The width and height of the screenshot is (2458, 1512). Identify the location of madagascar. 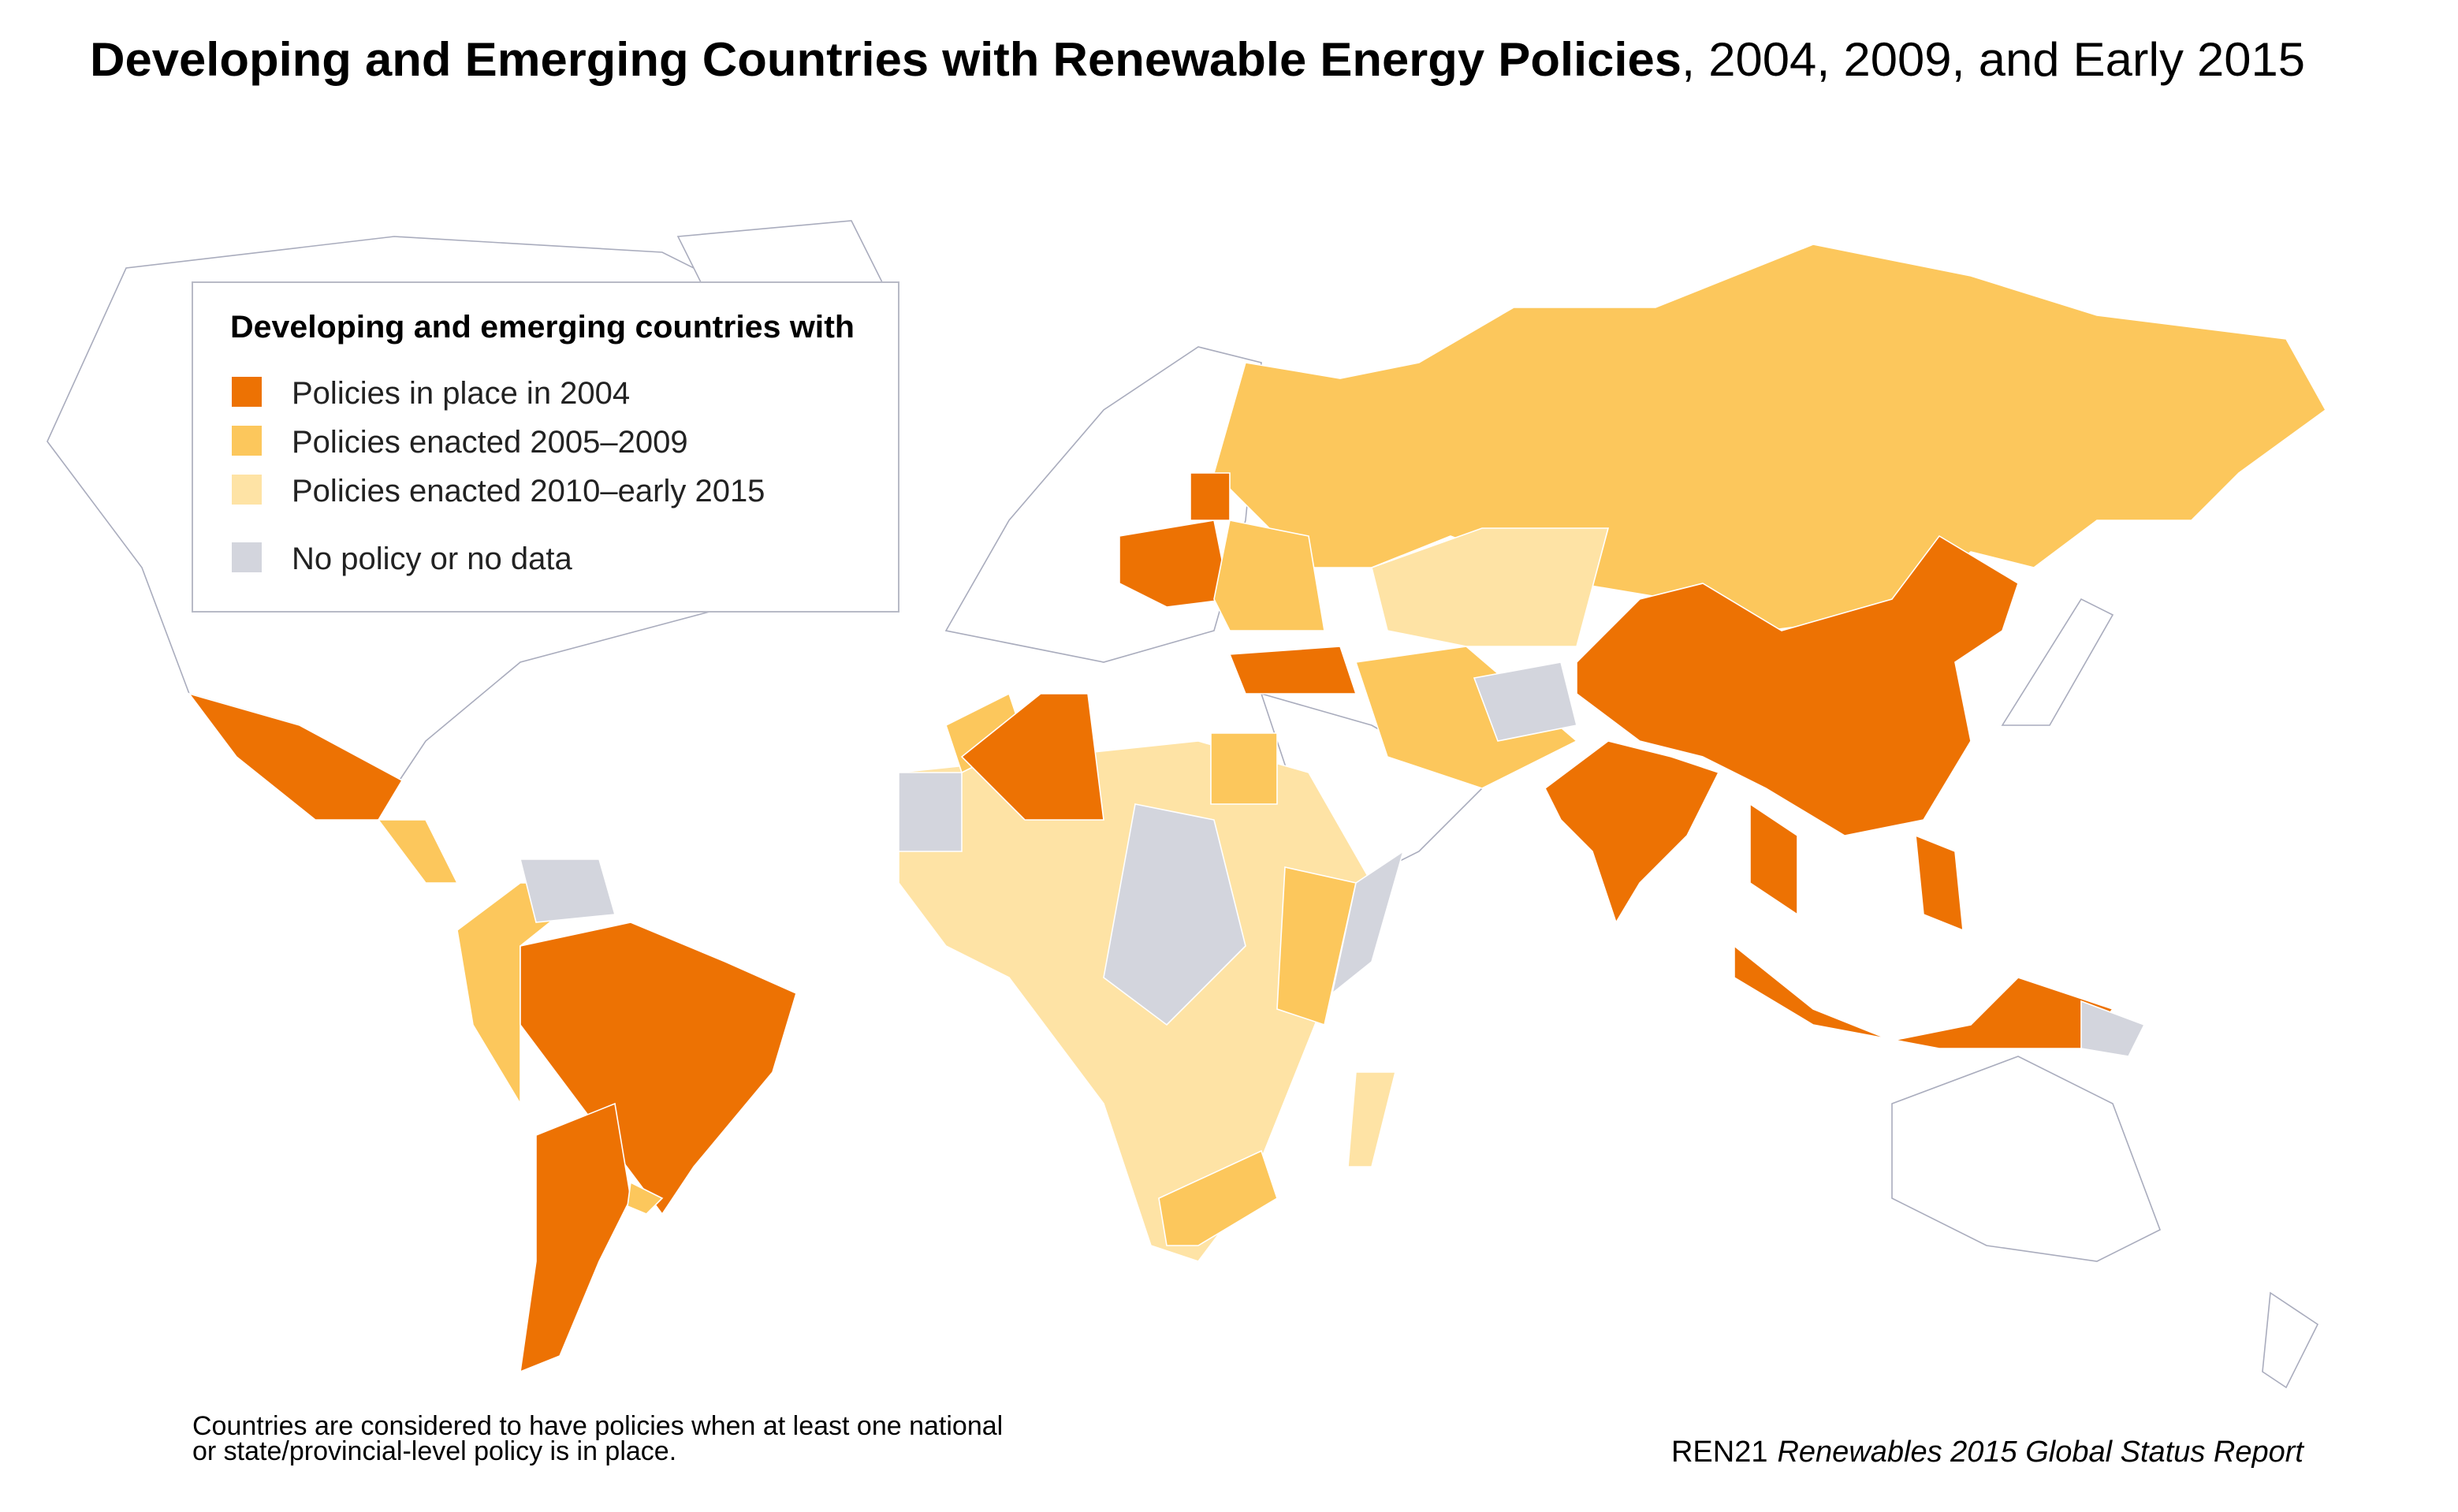
(1372, 1119).